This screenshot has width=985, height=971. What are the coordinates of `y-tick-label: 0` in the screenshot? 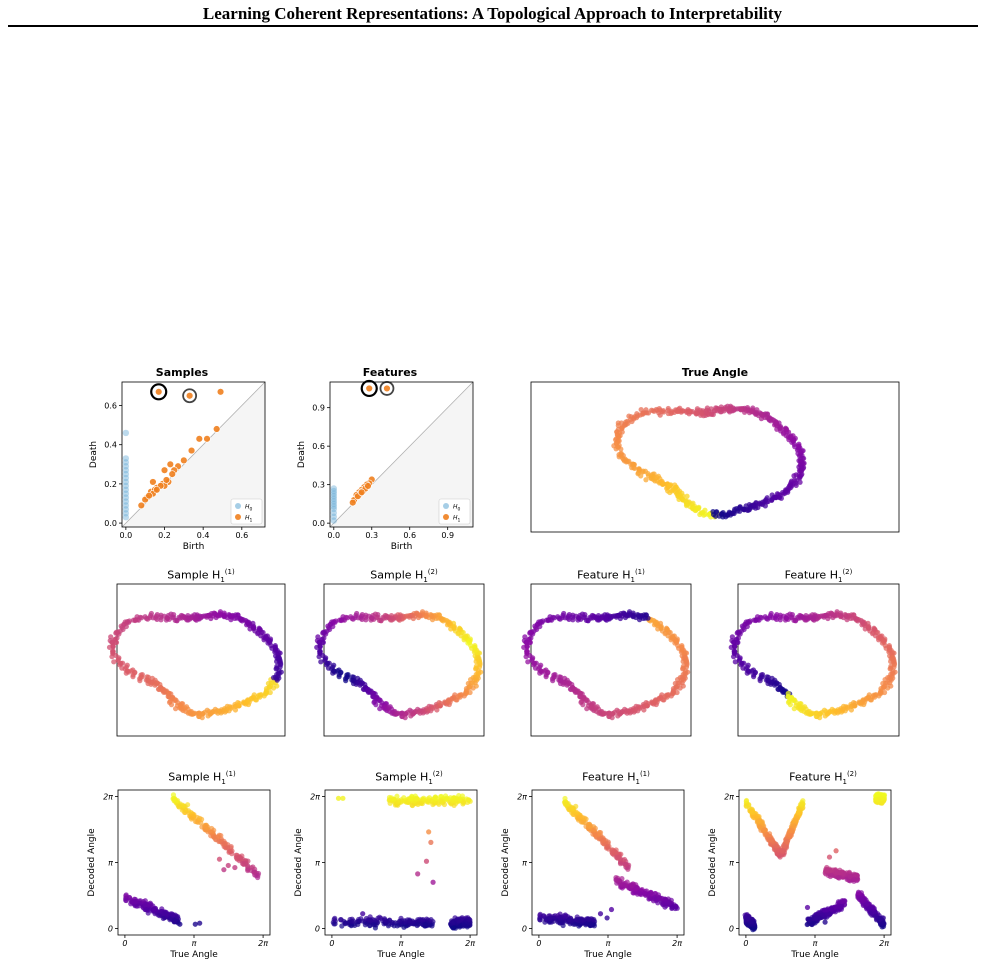 It's located at (317, 928).